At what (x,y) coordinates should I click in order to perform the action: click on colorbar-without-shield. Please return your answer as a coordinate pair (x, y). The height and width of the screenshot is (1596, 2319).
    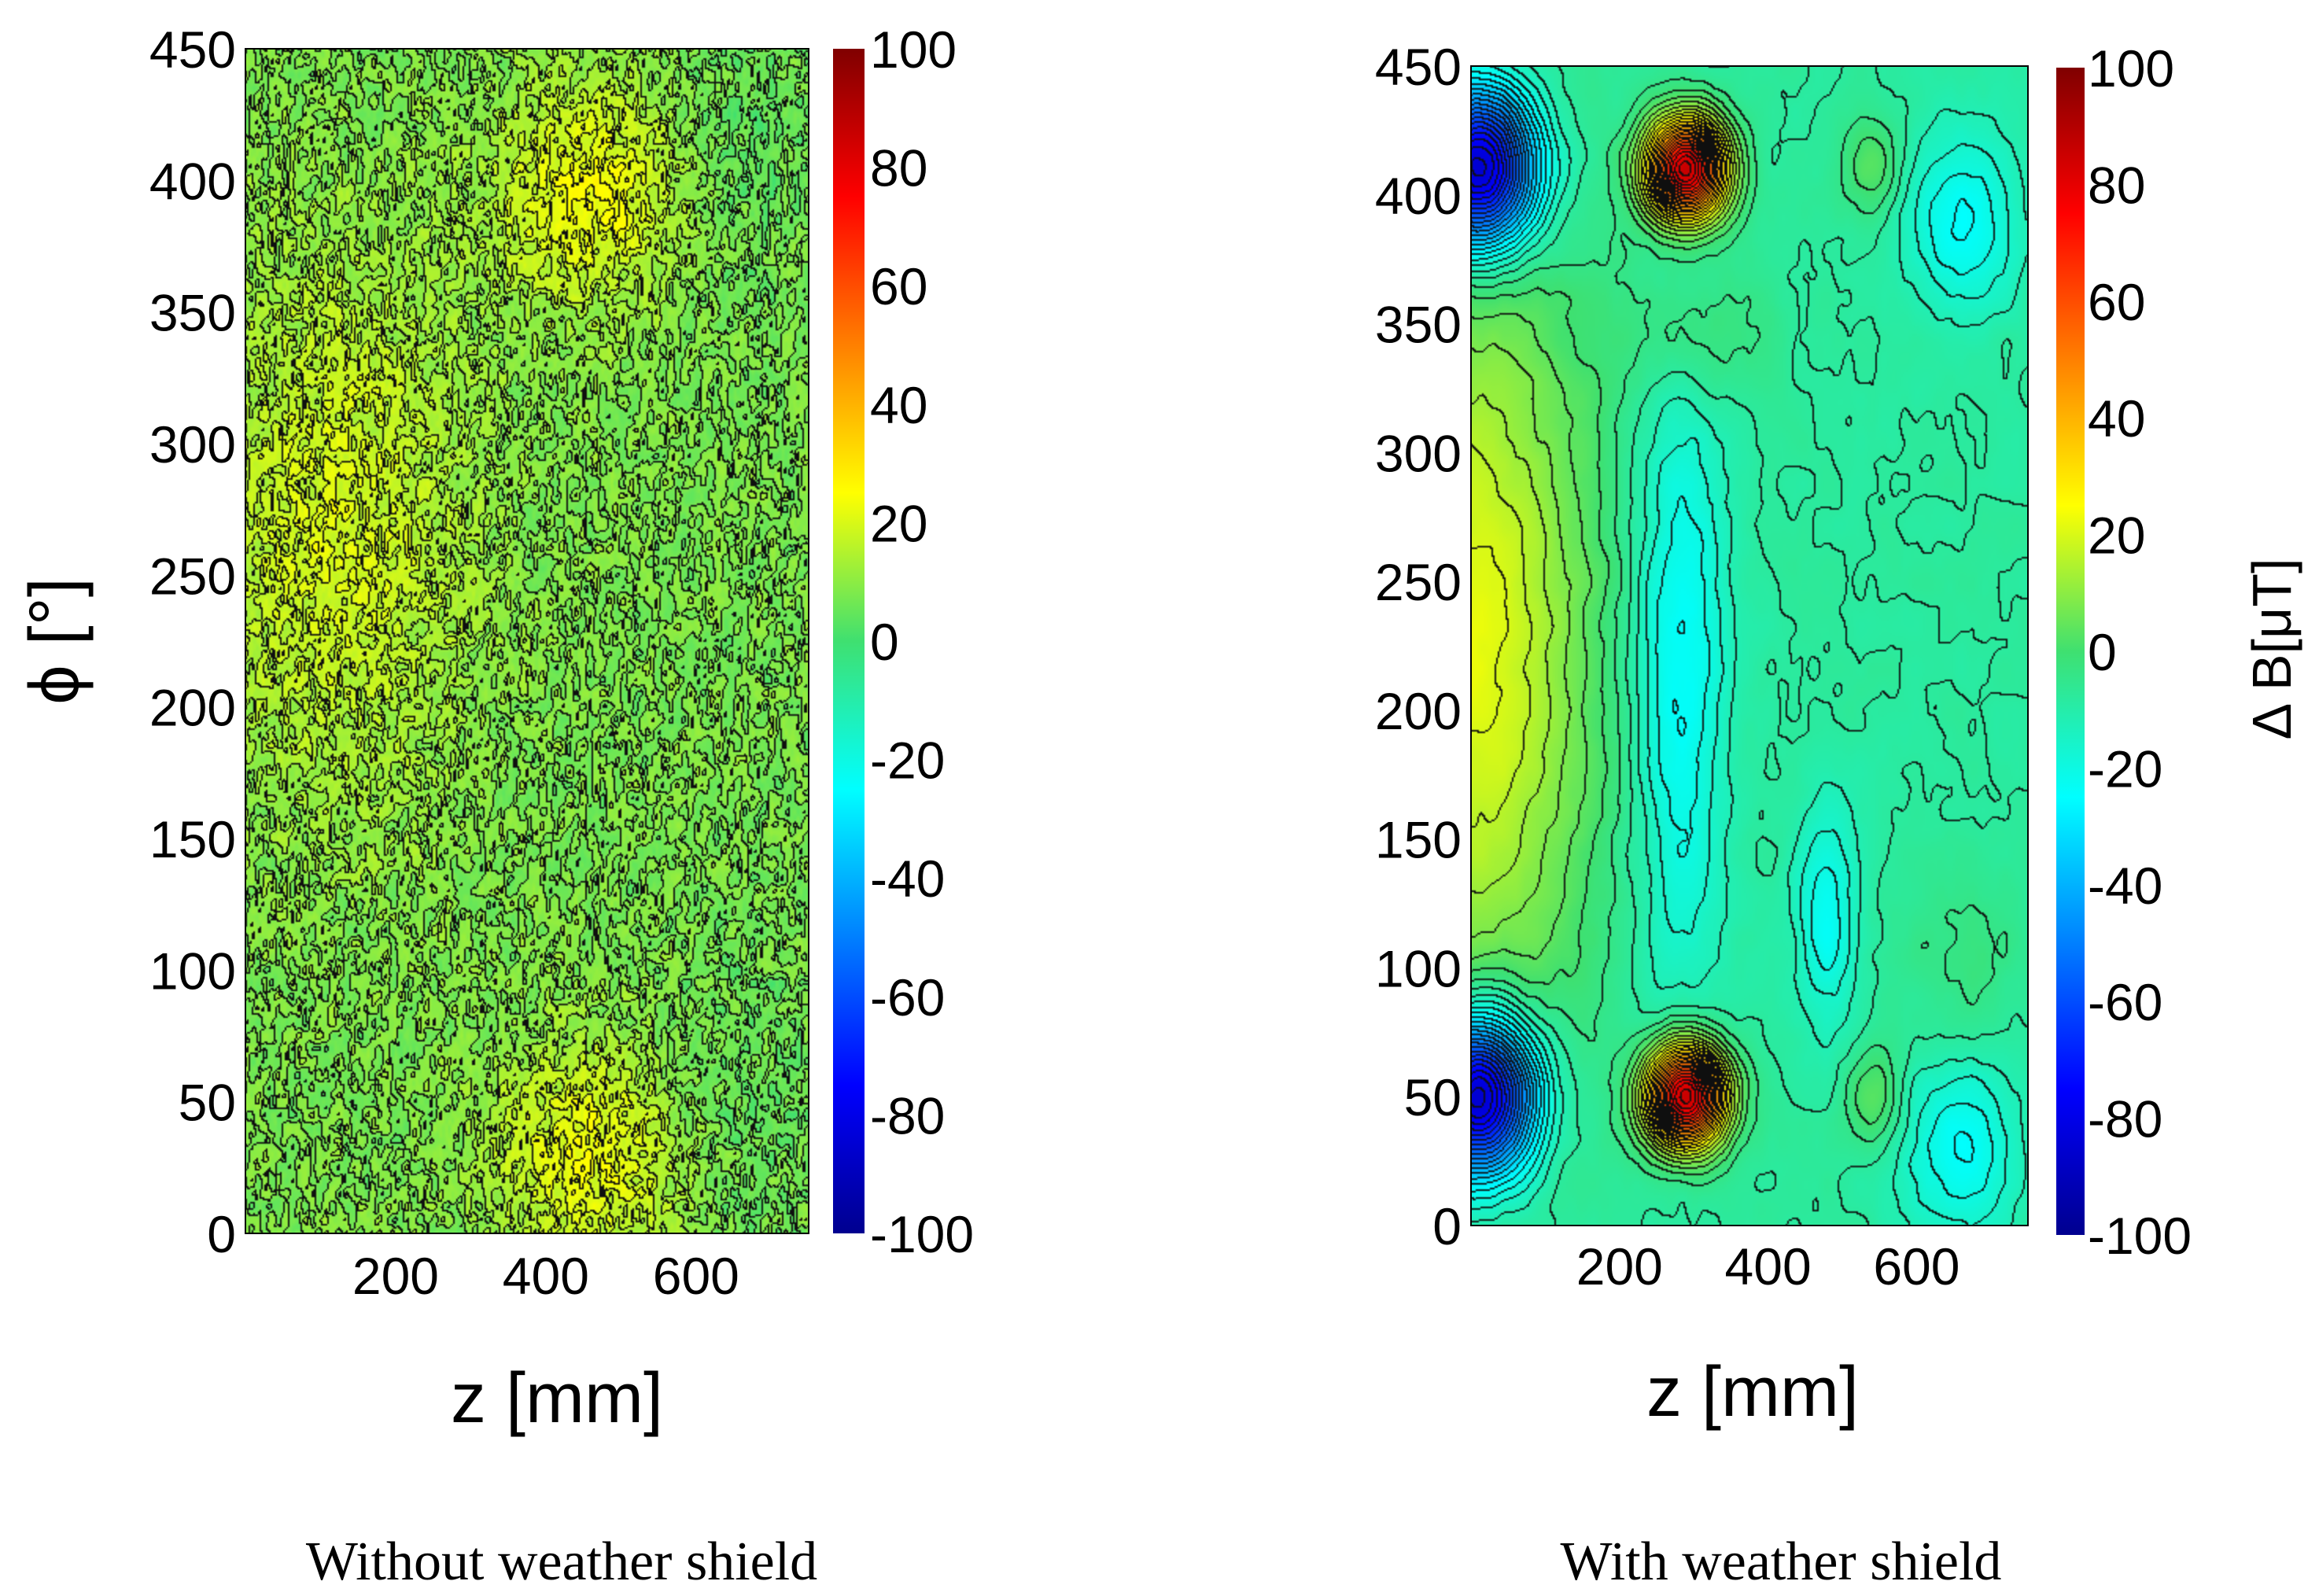
    Looking at the image, I should click on (849, 641).